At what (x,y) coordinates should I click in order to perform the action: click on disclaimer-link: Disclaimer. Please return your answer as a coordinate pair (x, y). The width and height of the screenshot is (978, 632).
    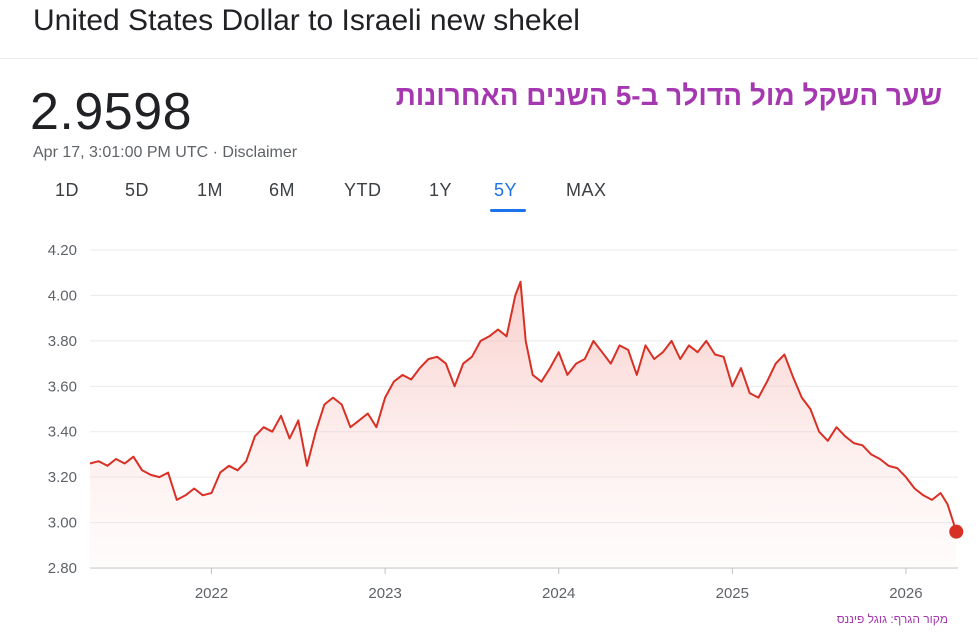
    Looking at the image, I should click on (260, 152).